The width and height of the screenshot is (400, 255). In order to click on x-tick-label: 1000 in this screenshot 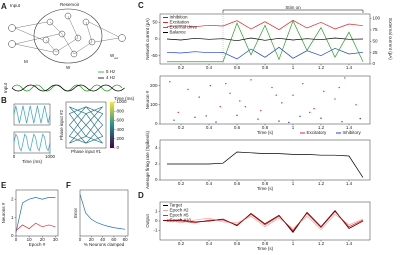, I will do `click(50, 156)`.